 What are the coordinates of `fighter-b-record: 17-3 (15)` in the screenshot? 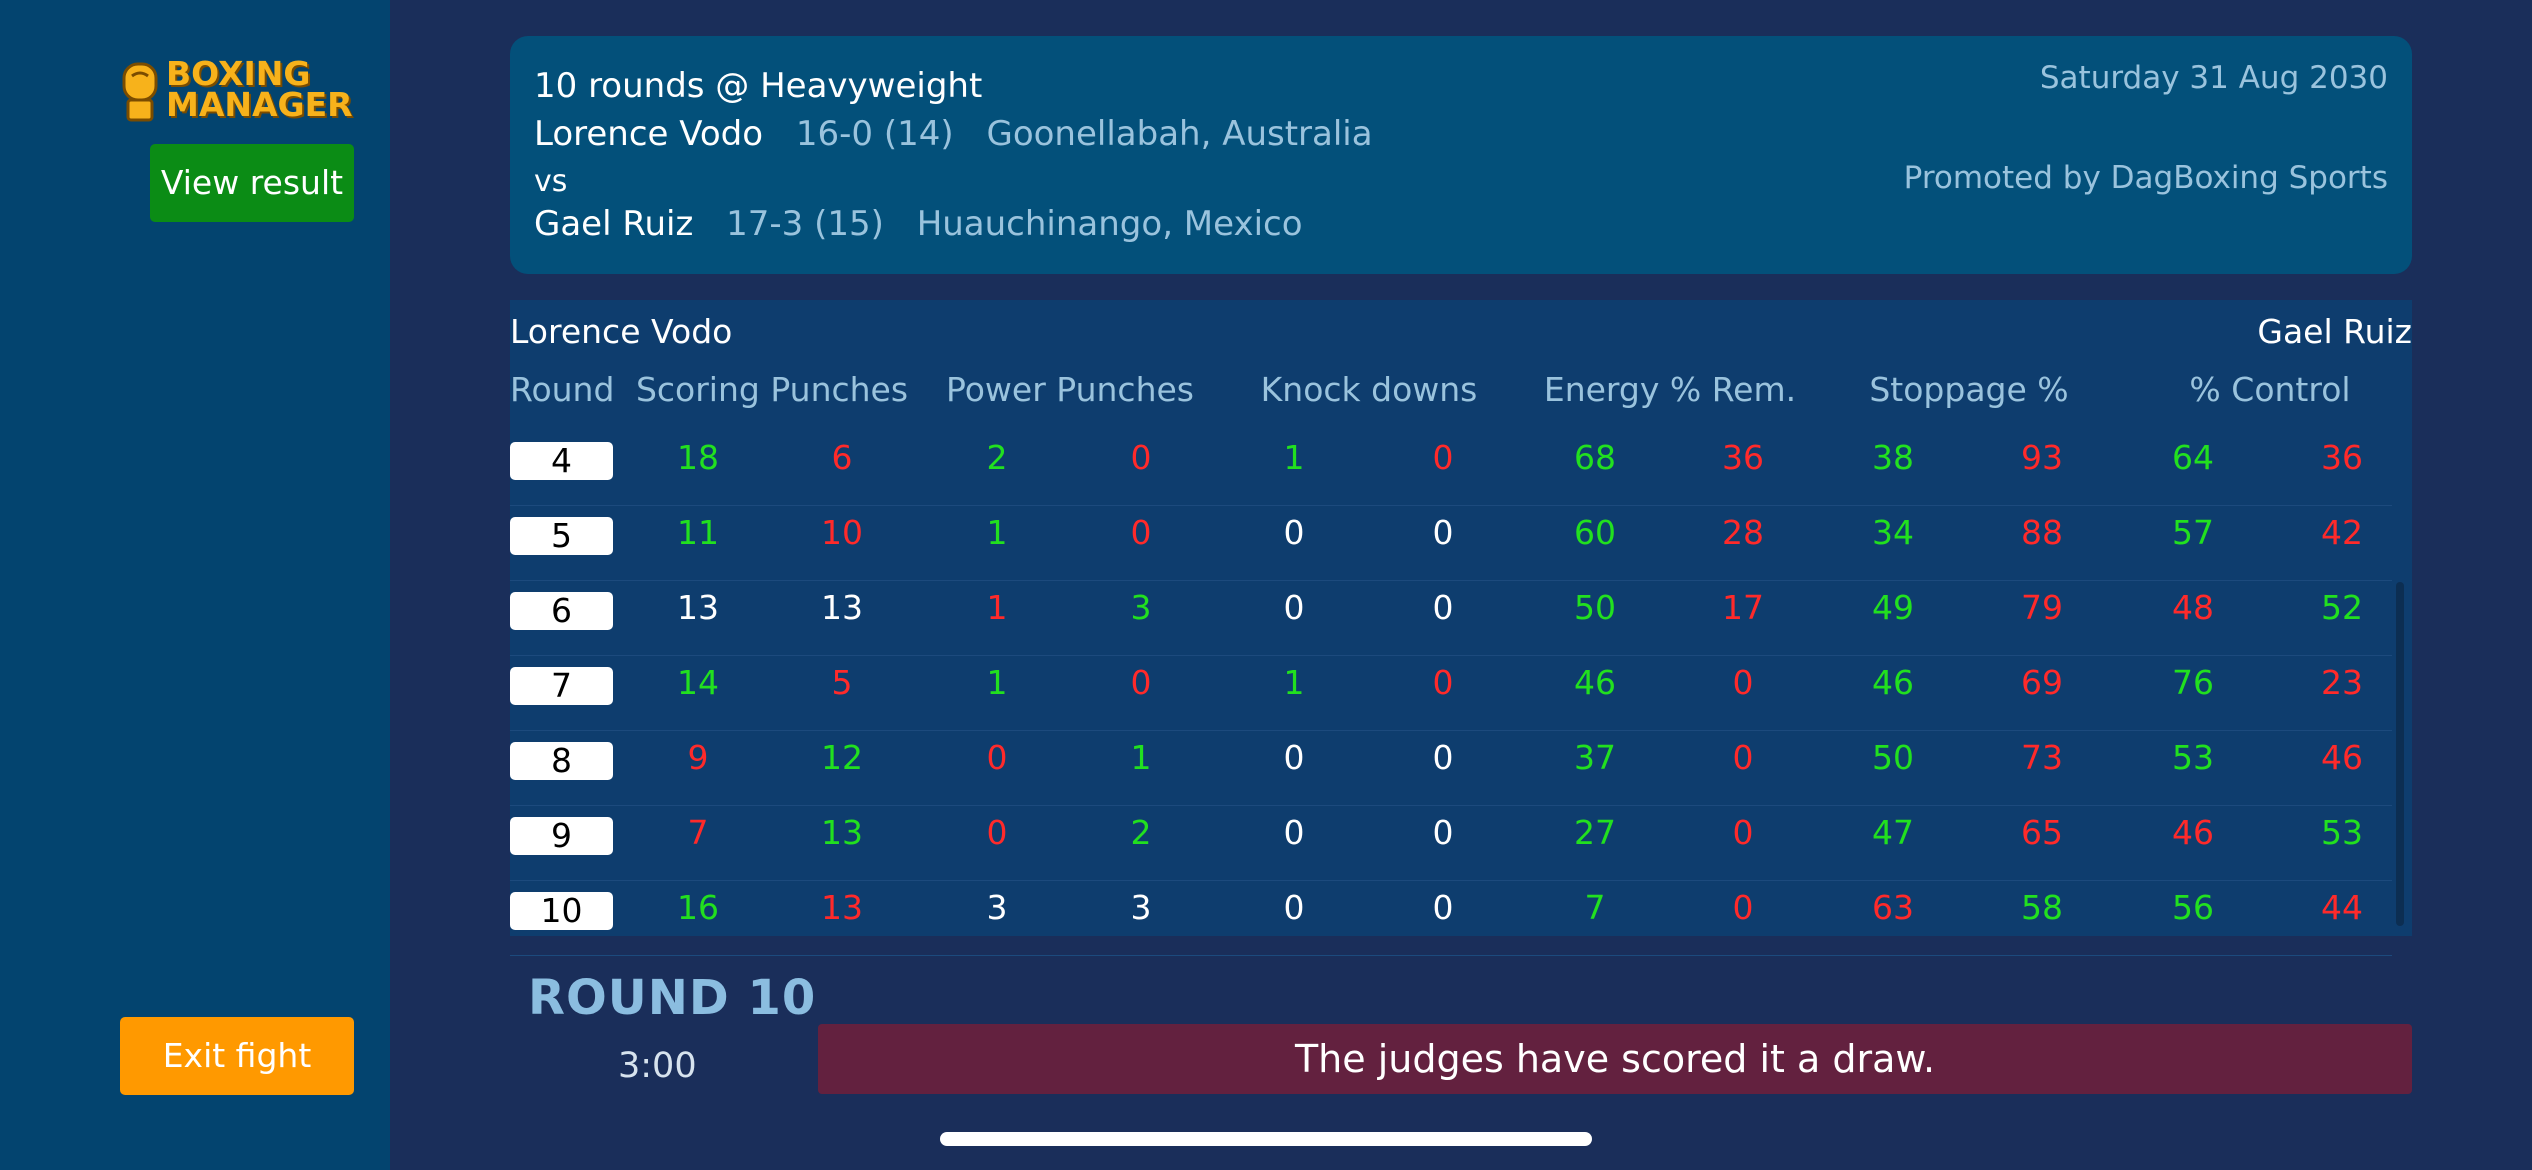 It's located at (805, 224).